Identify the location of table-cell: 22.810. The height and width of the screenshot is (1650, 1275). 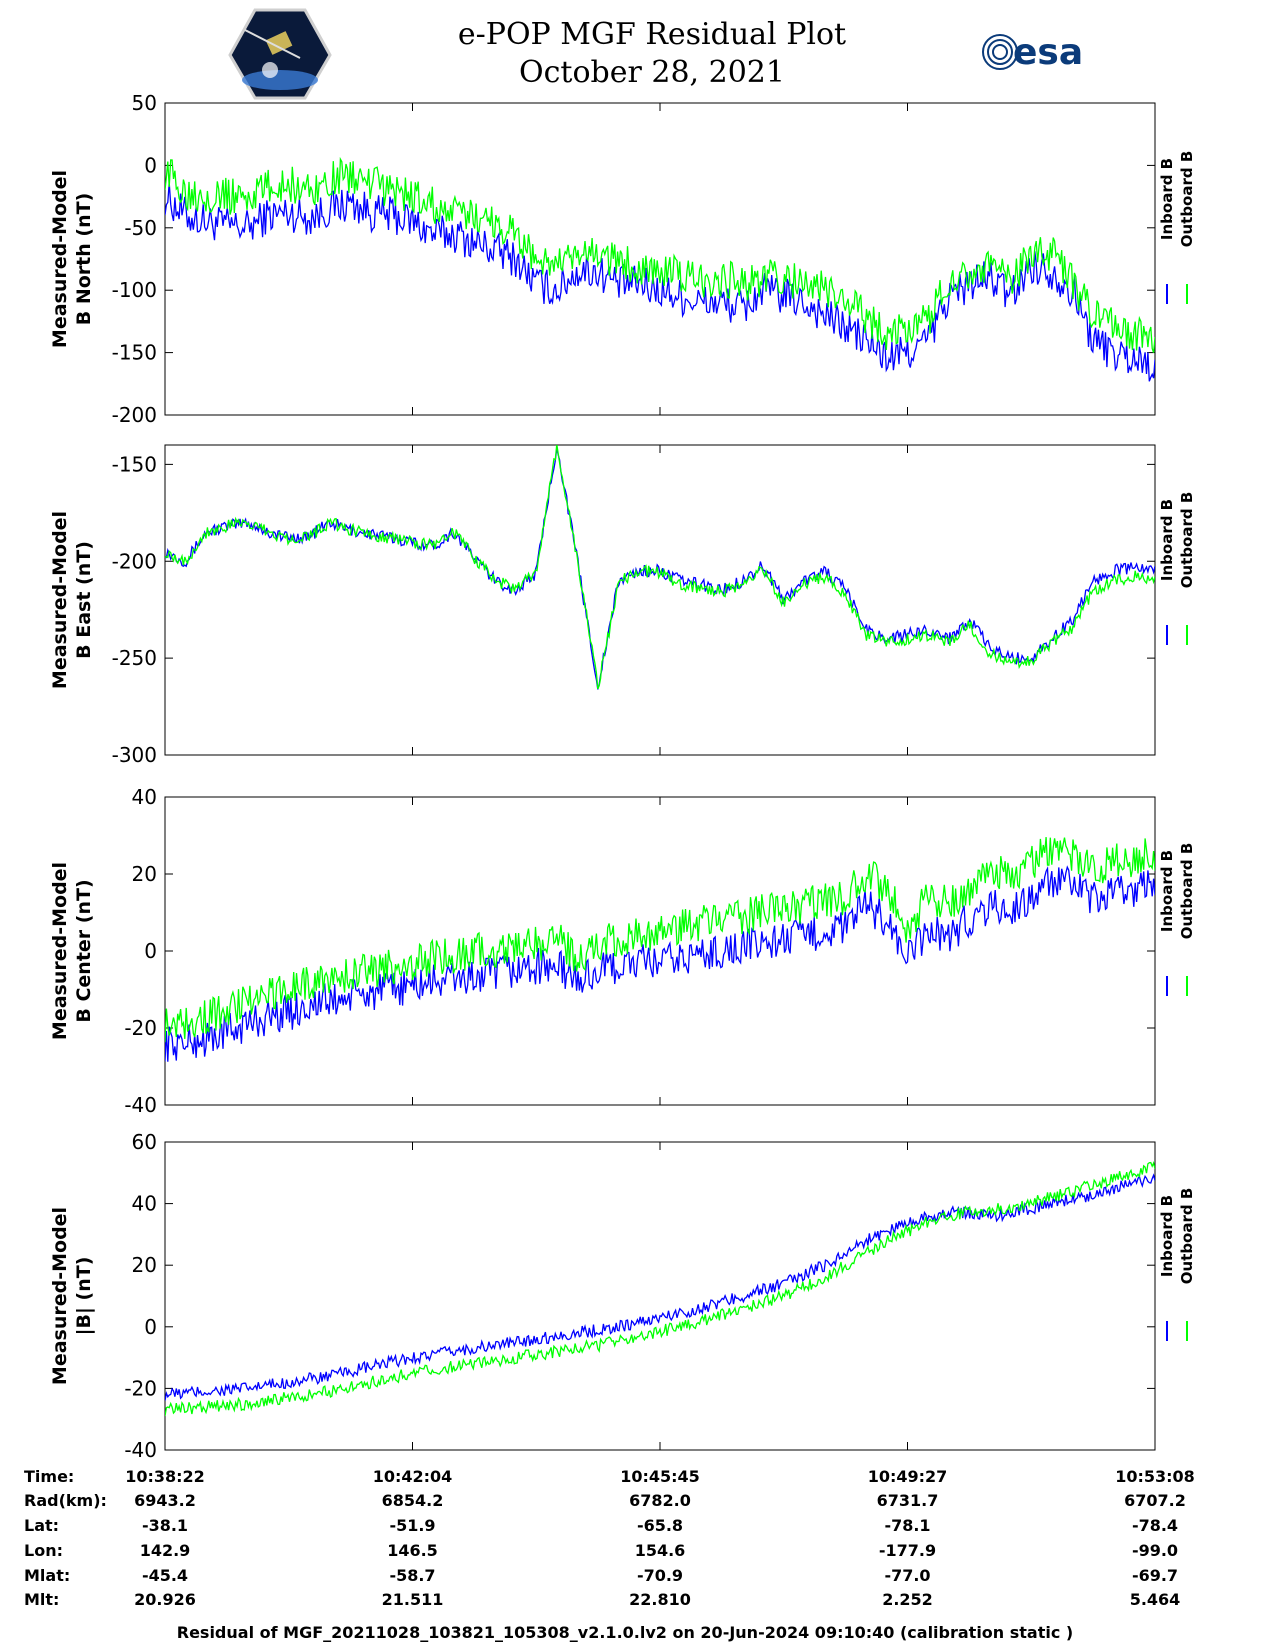
(660, 1599).